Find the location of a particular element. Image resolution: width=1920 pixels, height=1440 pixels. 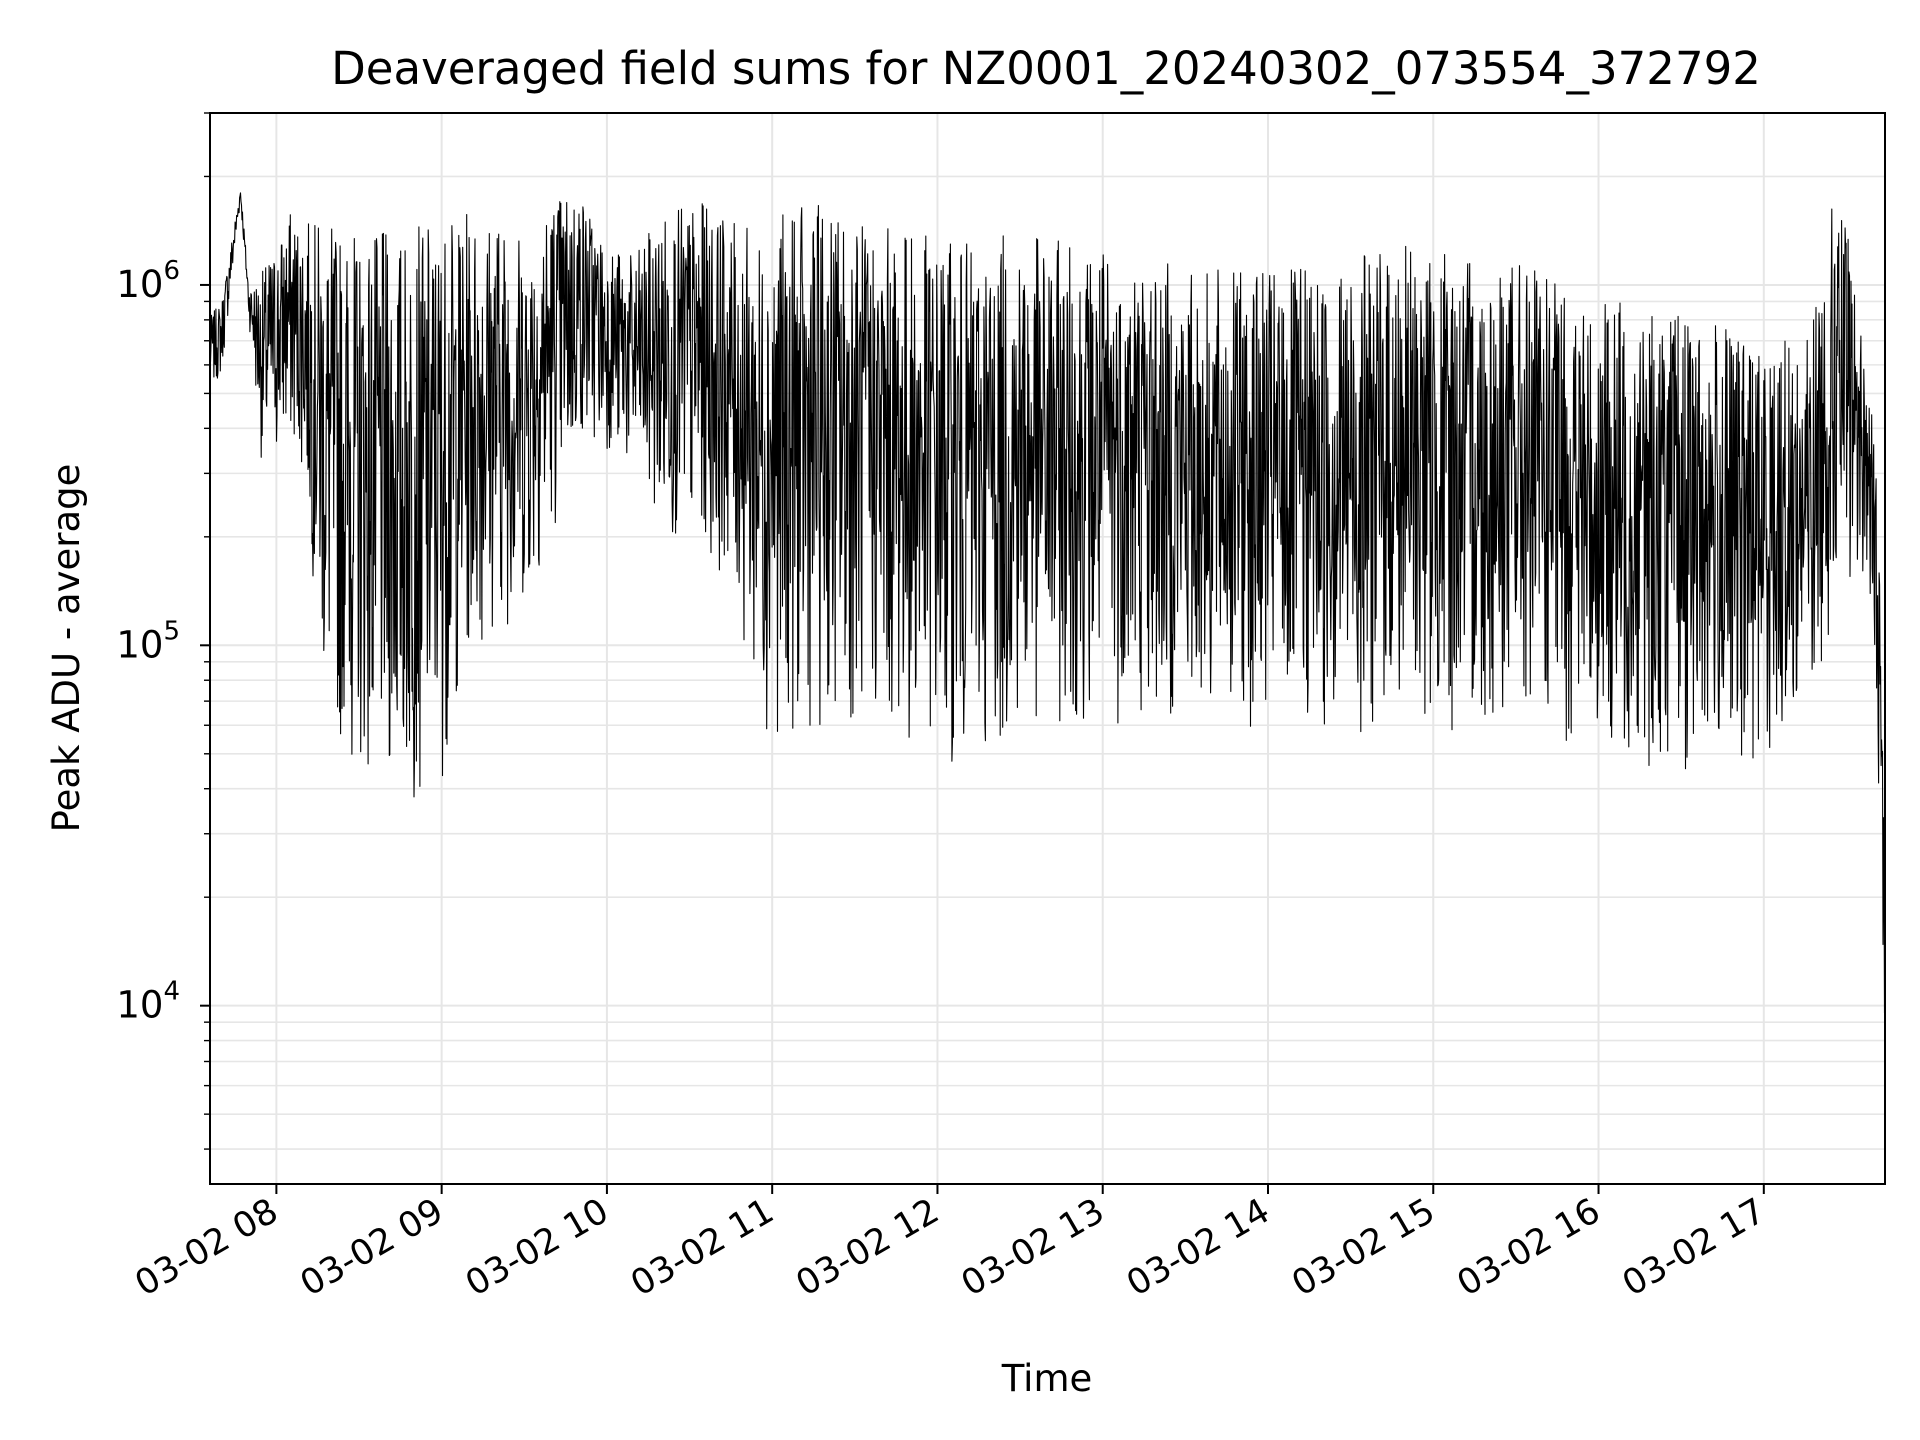

y-axis-ticks: 10⁴ 10⁵ 10⁶ is located at coordinates (163, 631).